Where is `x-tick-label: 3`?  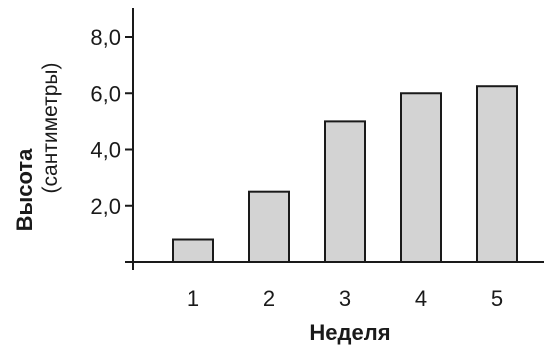
x-tick-label: 3 is located at coordinates (345, 298).